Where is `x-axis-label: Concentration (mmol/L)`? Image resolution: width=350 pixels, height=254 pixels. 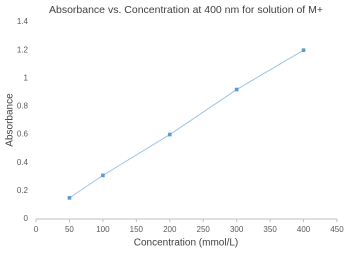
x-axis-label: Concentration (mmol/L) is located at coordinates (186, 243).